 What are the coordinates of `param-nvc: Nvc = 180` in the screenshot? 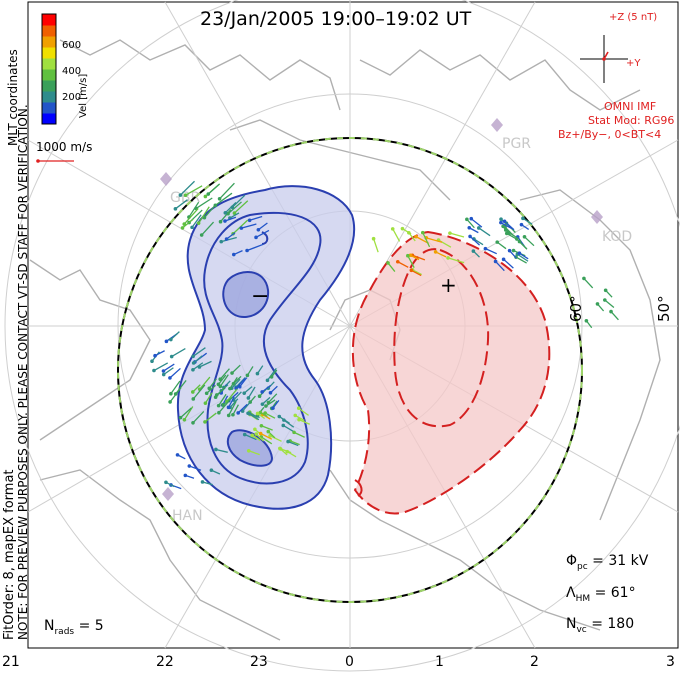 It's located at (600, 625).